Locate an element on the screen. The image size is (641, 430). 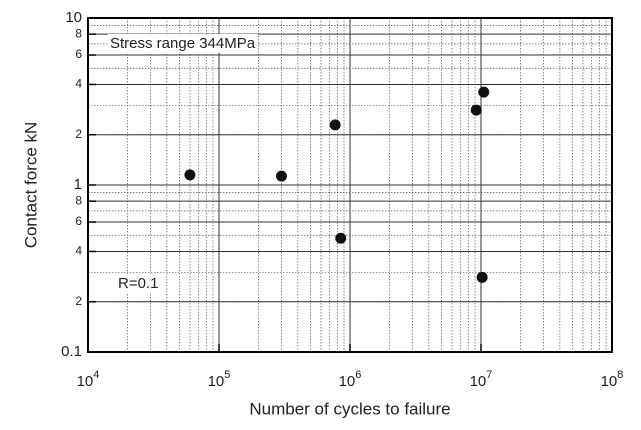
annotation: Stress range 344MPa is located at coordinates (183, 43).